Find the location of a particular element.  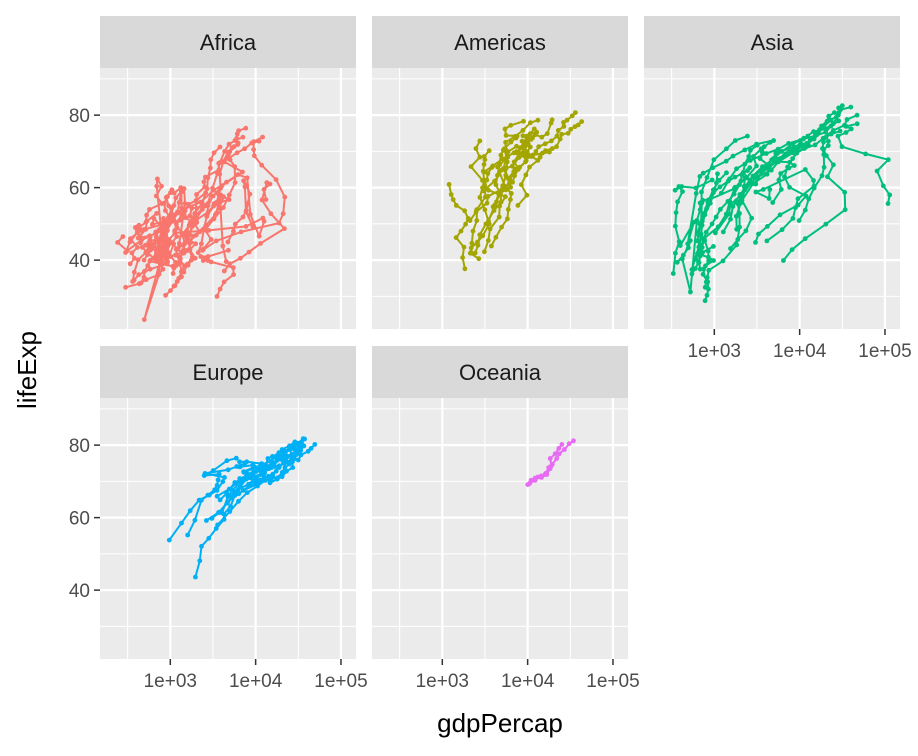

facet-panel-americas: Americas is located at coordinates (500, 172).